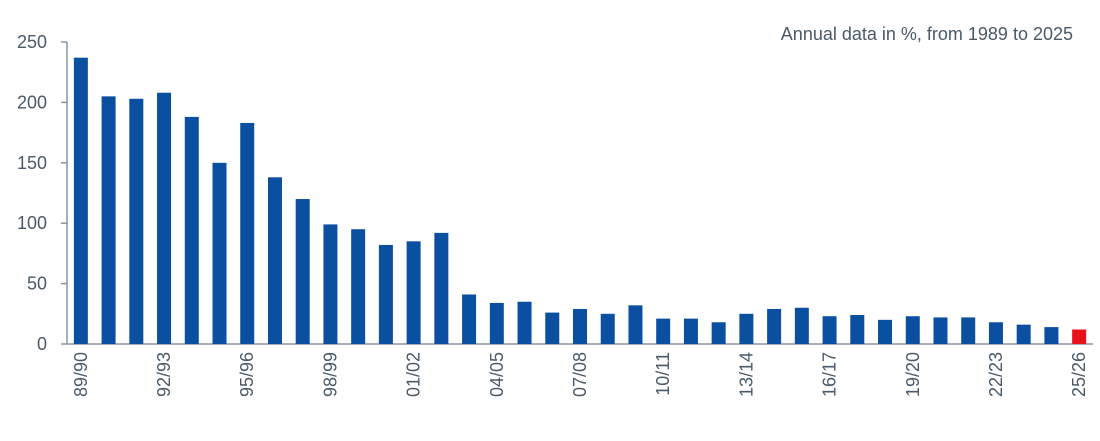 Image resolution: width=1100 pixels, height=441 pixels. What do you see at coordinates (32, 163) in the screenshot?
I see `y-tick-label-150: 150` at bounding box center [32, 163].